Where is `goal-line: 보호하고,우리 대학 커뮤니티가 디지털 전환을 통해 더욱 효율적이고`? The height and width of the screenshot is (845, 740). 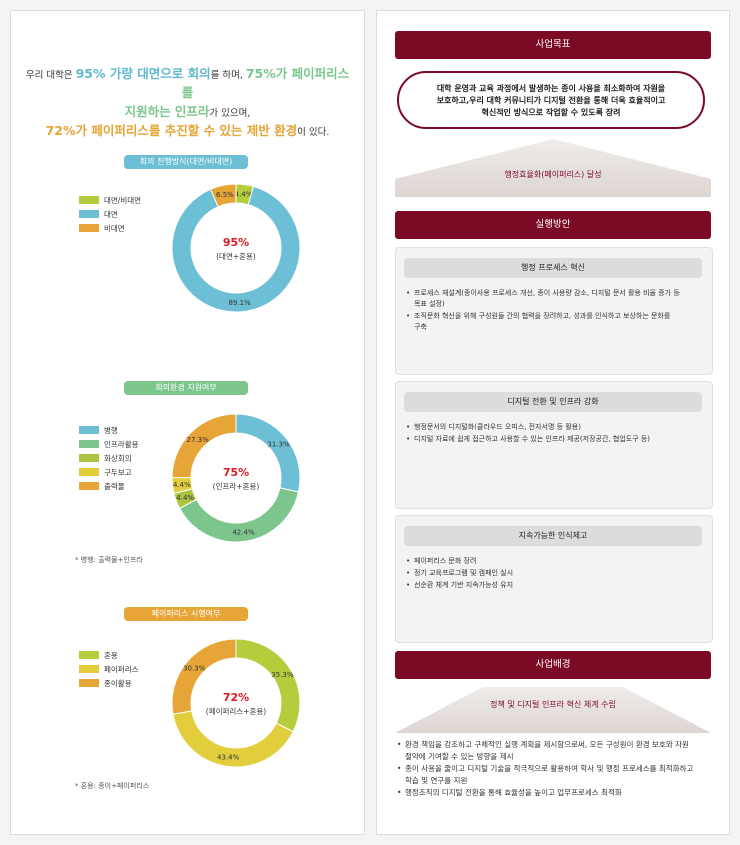 goal-line: 보호하고,우리 대학 커뮤니티가 디지털 전환을 통해 더욱 효율적이고 is located at coordinates (551, 100).